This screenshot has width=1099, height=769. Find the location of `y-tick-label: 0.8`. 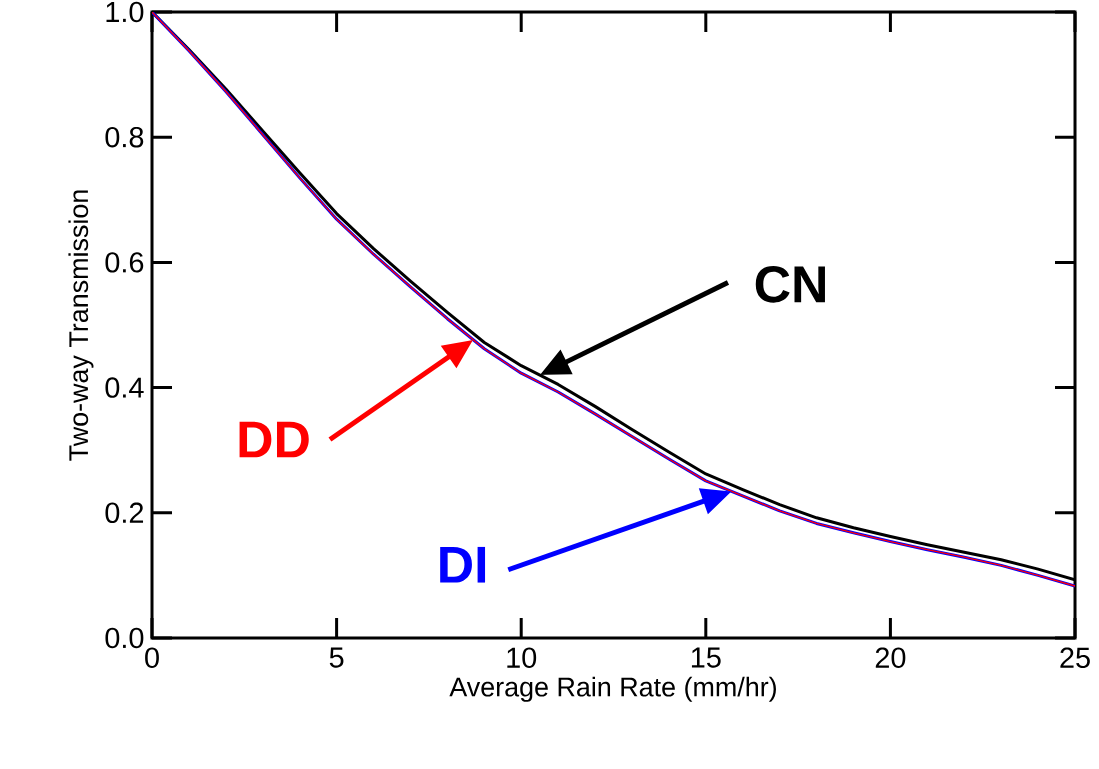

y-tick-label: 0.8 is located at coordinates (124, 137).